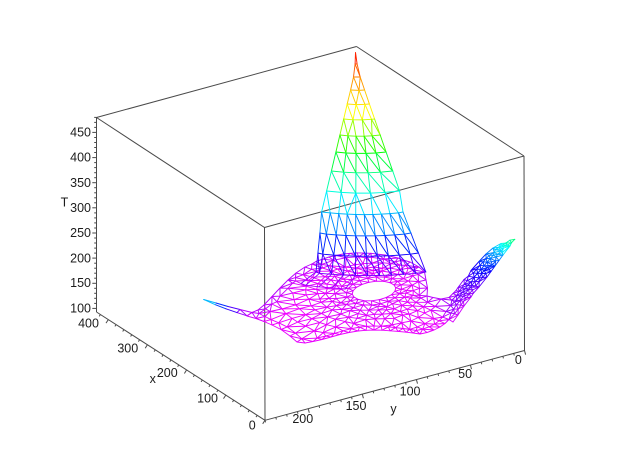  What do you see at coordinates (80, 183) in the screenshot?
I see `svg-text: 350` at bounding box center [80, 183].